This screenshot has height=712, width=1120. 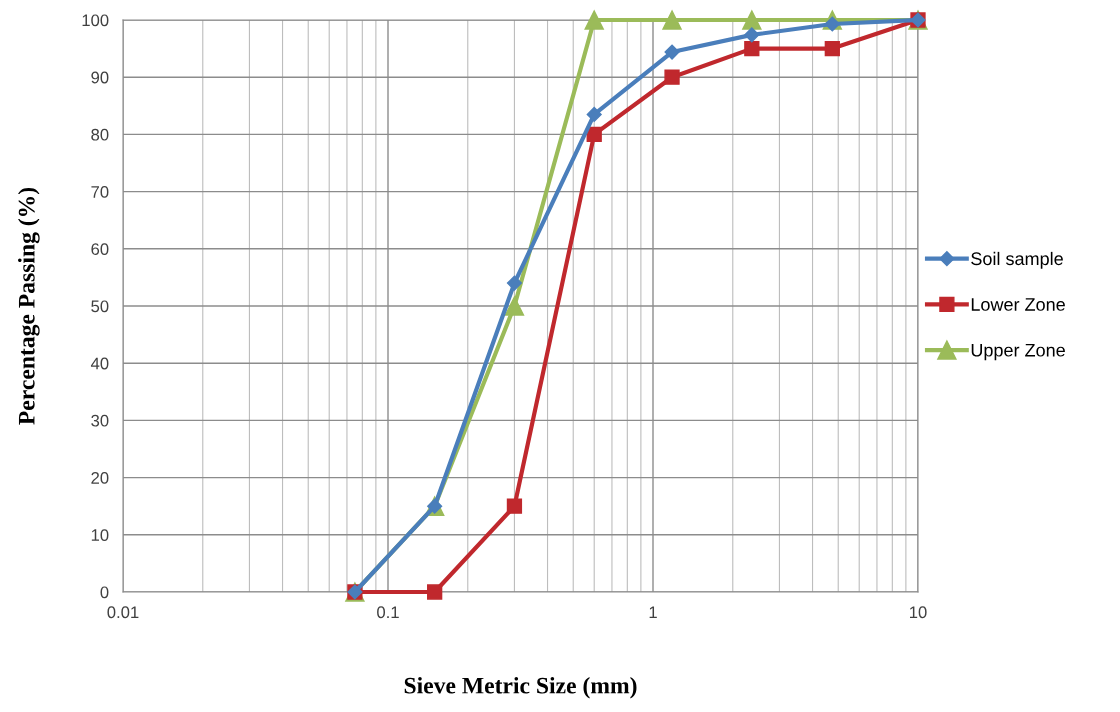 I want to click on y-tick-label: 30, so click(x=100, y=420).